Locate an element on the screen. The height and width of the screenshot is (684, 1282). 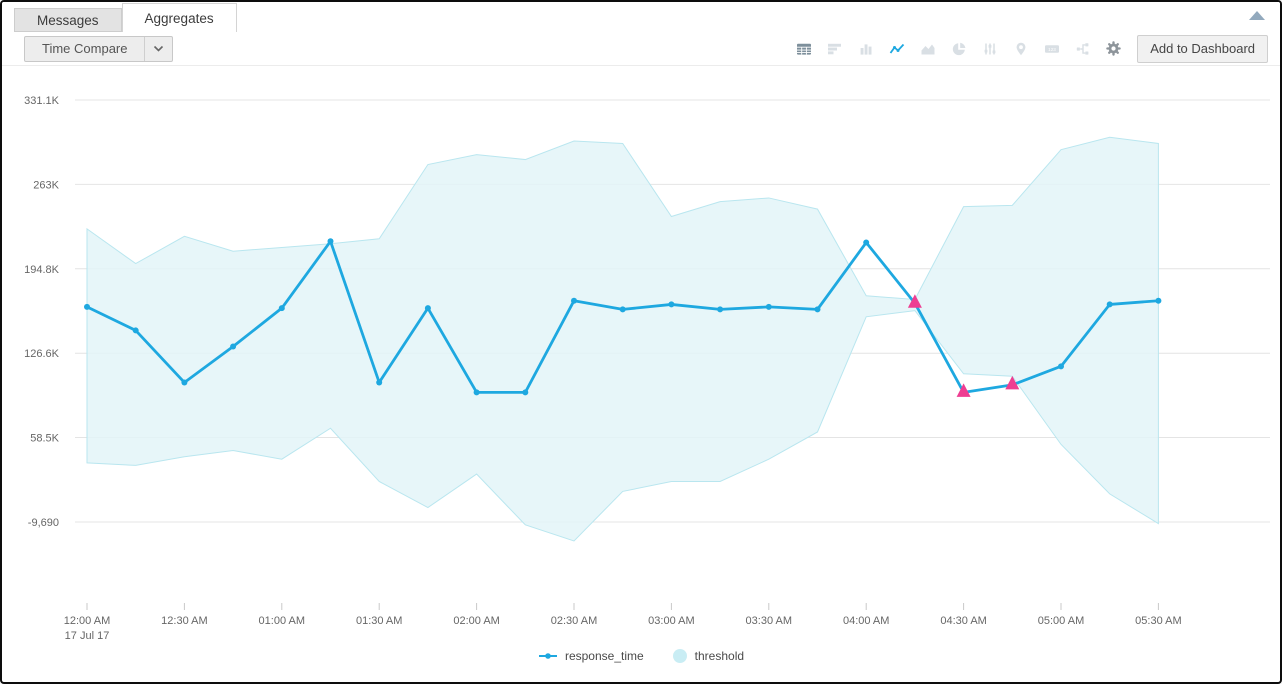
y-tick-label: 58.5K is located at coordinates (44, 439).